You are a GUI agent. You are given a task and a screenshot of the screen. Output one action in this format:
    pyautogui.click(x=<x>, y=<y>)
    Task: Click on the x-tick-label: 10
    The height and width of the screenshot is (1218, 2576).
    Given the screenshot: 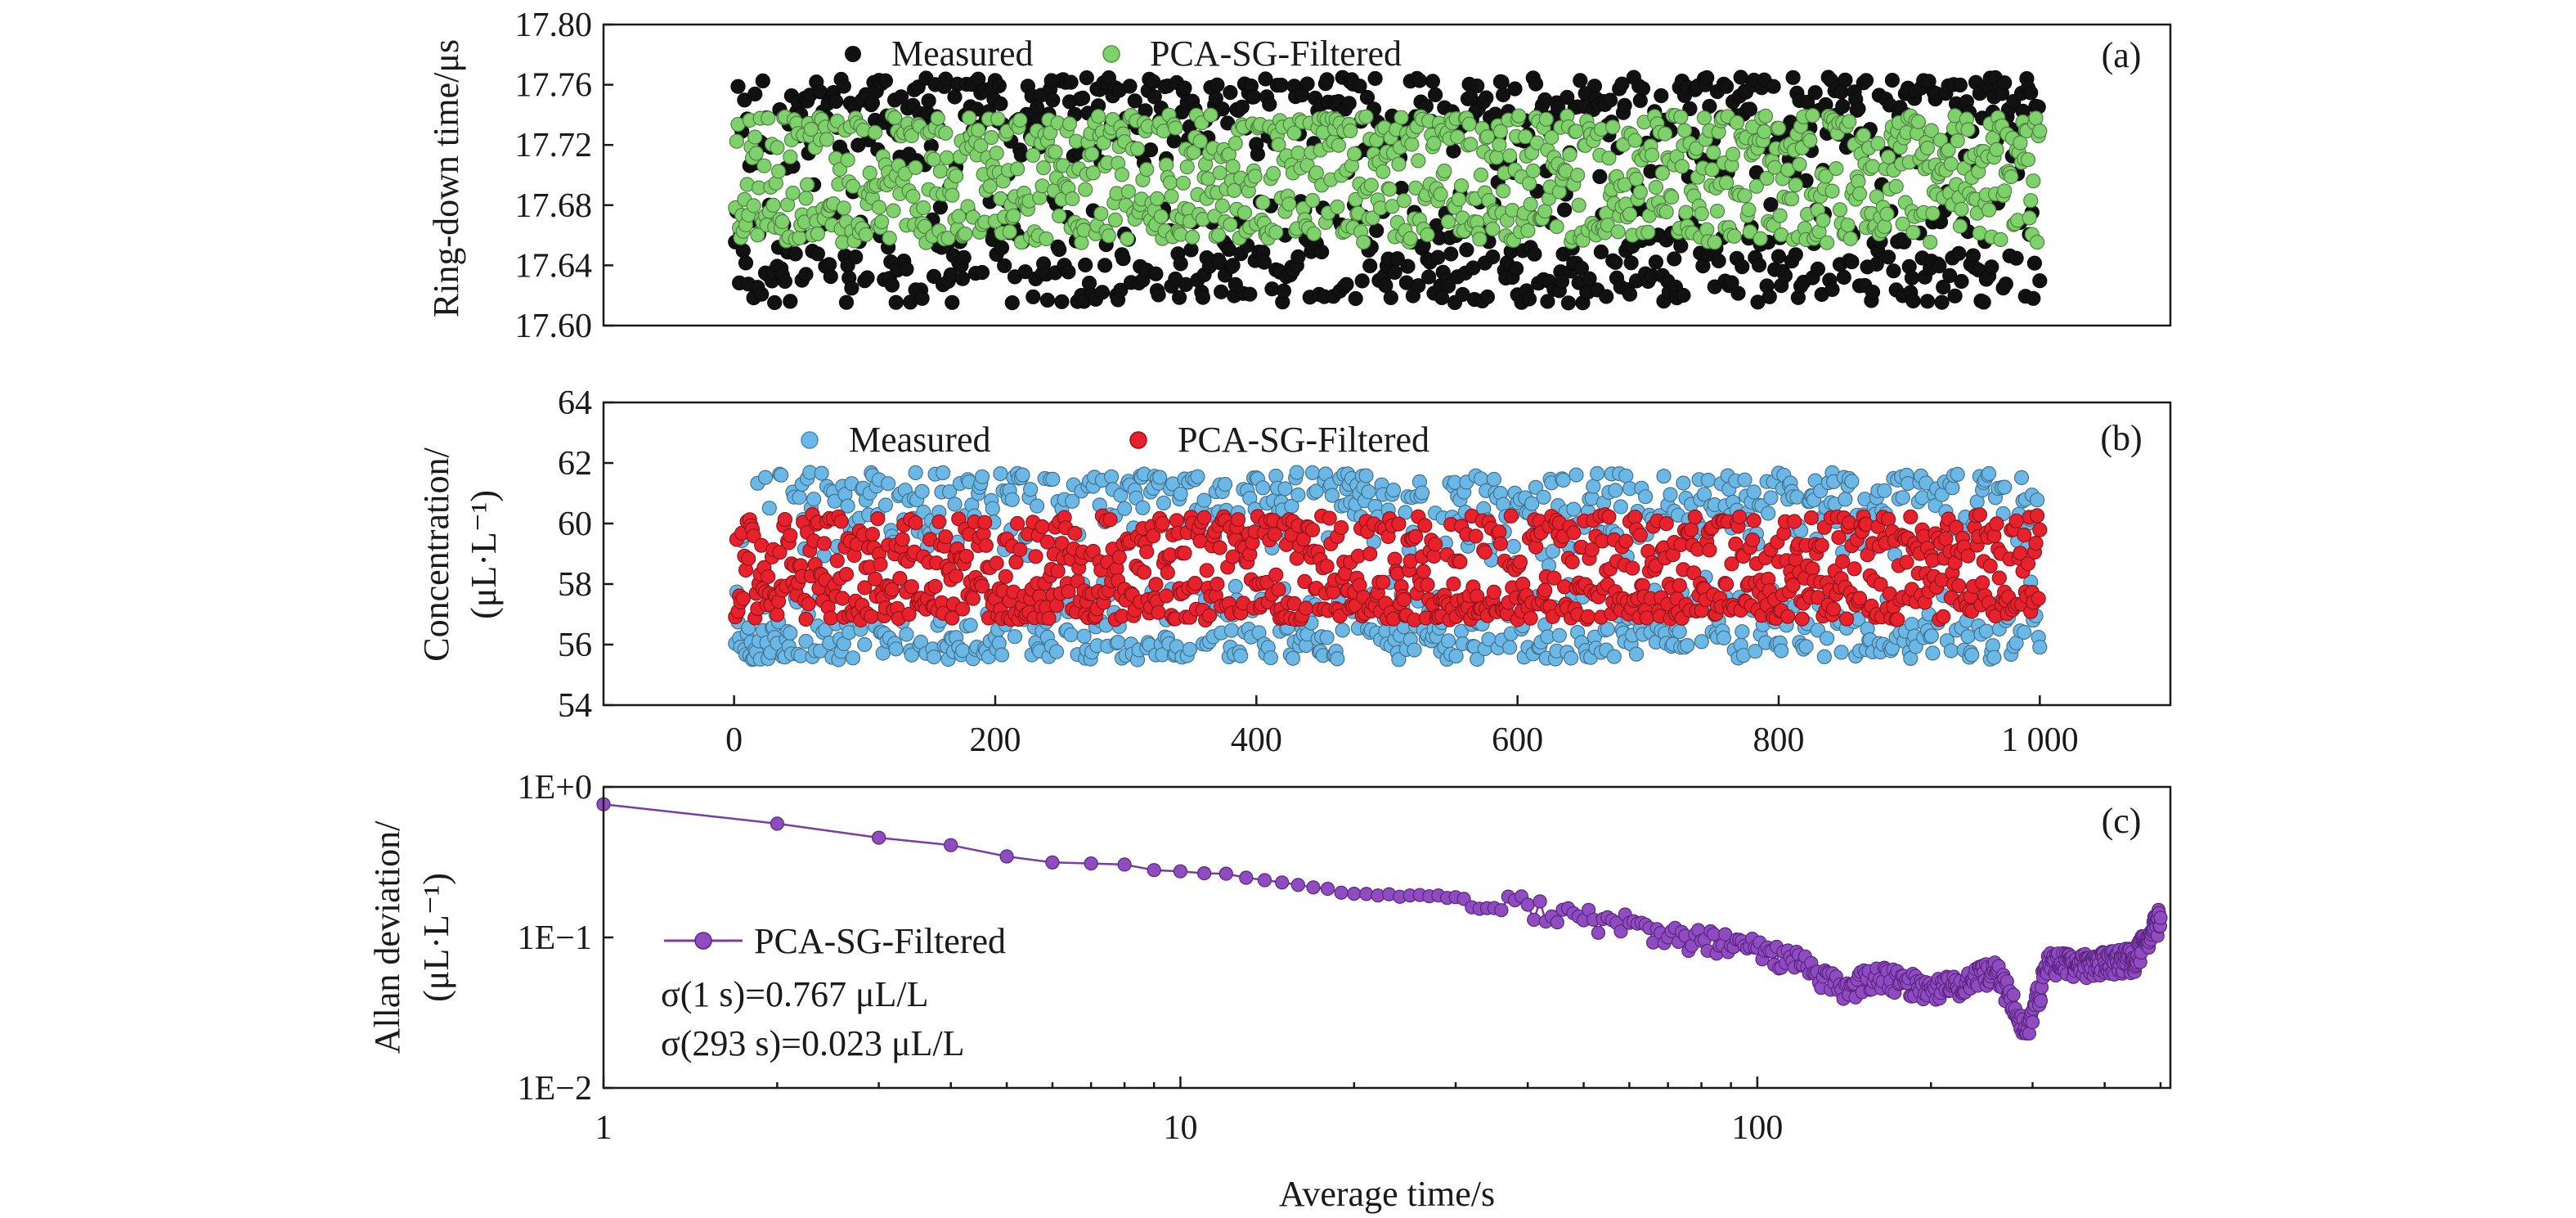 What is the action you would take?
    pyautogui.click(x=1180, y=1128)
    